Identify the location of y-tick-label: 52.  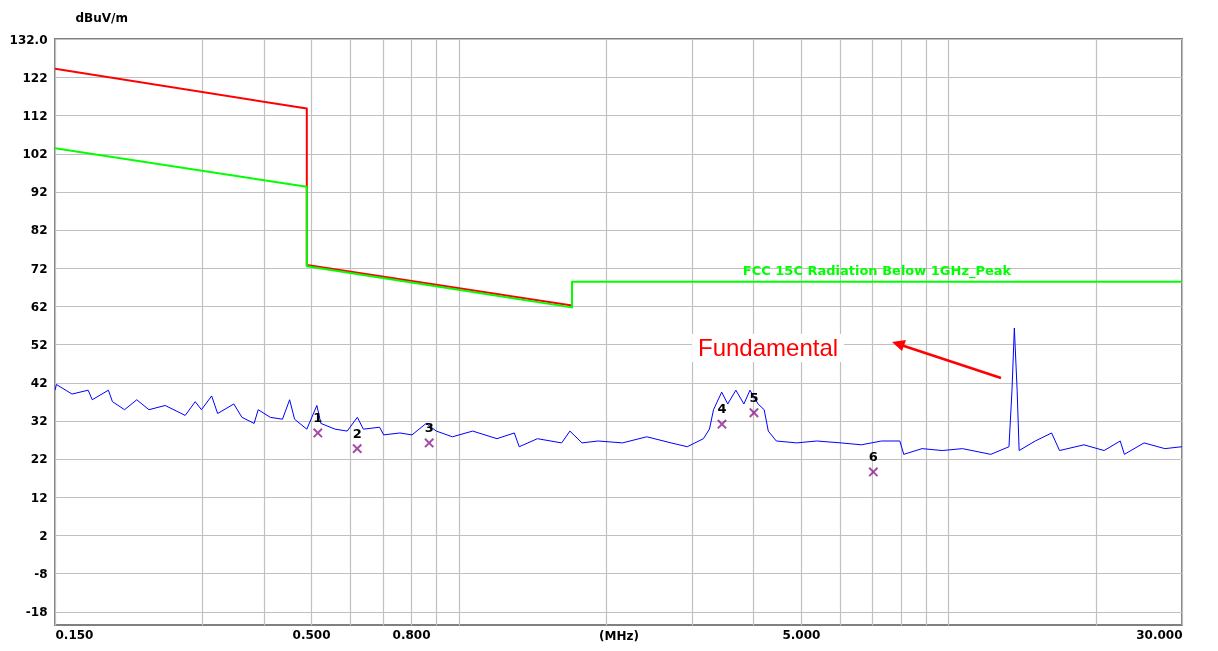
(39, 344).